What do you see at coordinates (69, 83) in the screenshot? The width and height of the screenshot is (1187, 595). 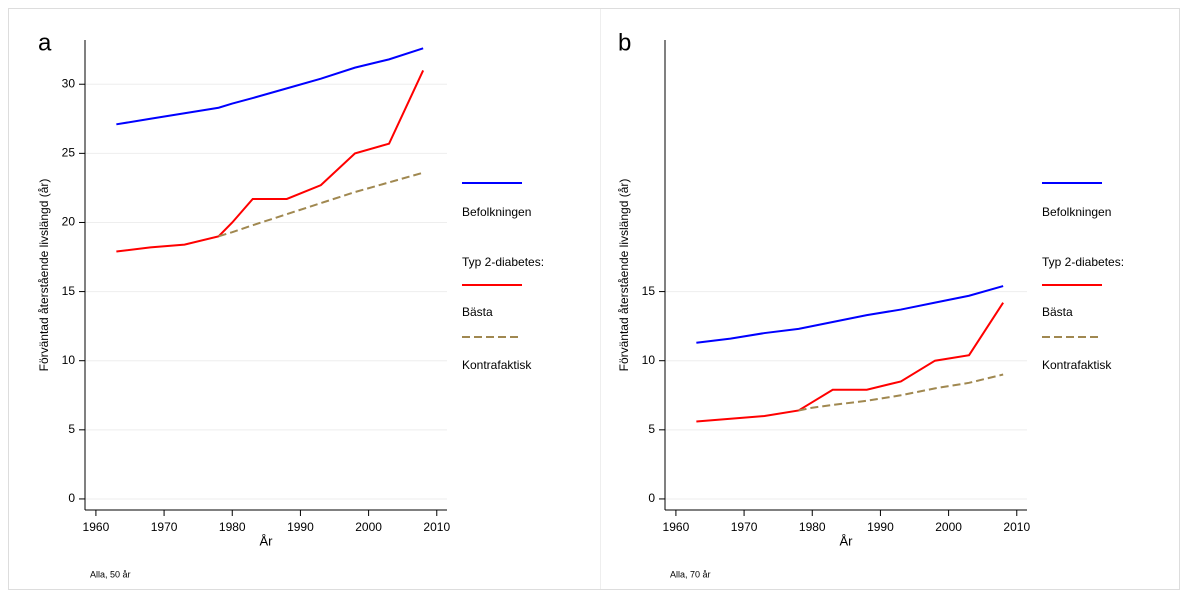 I see `y-tick-label: 30` at bounding box center [69, 83].